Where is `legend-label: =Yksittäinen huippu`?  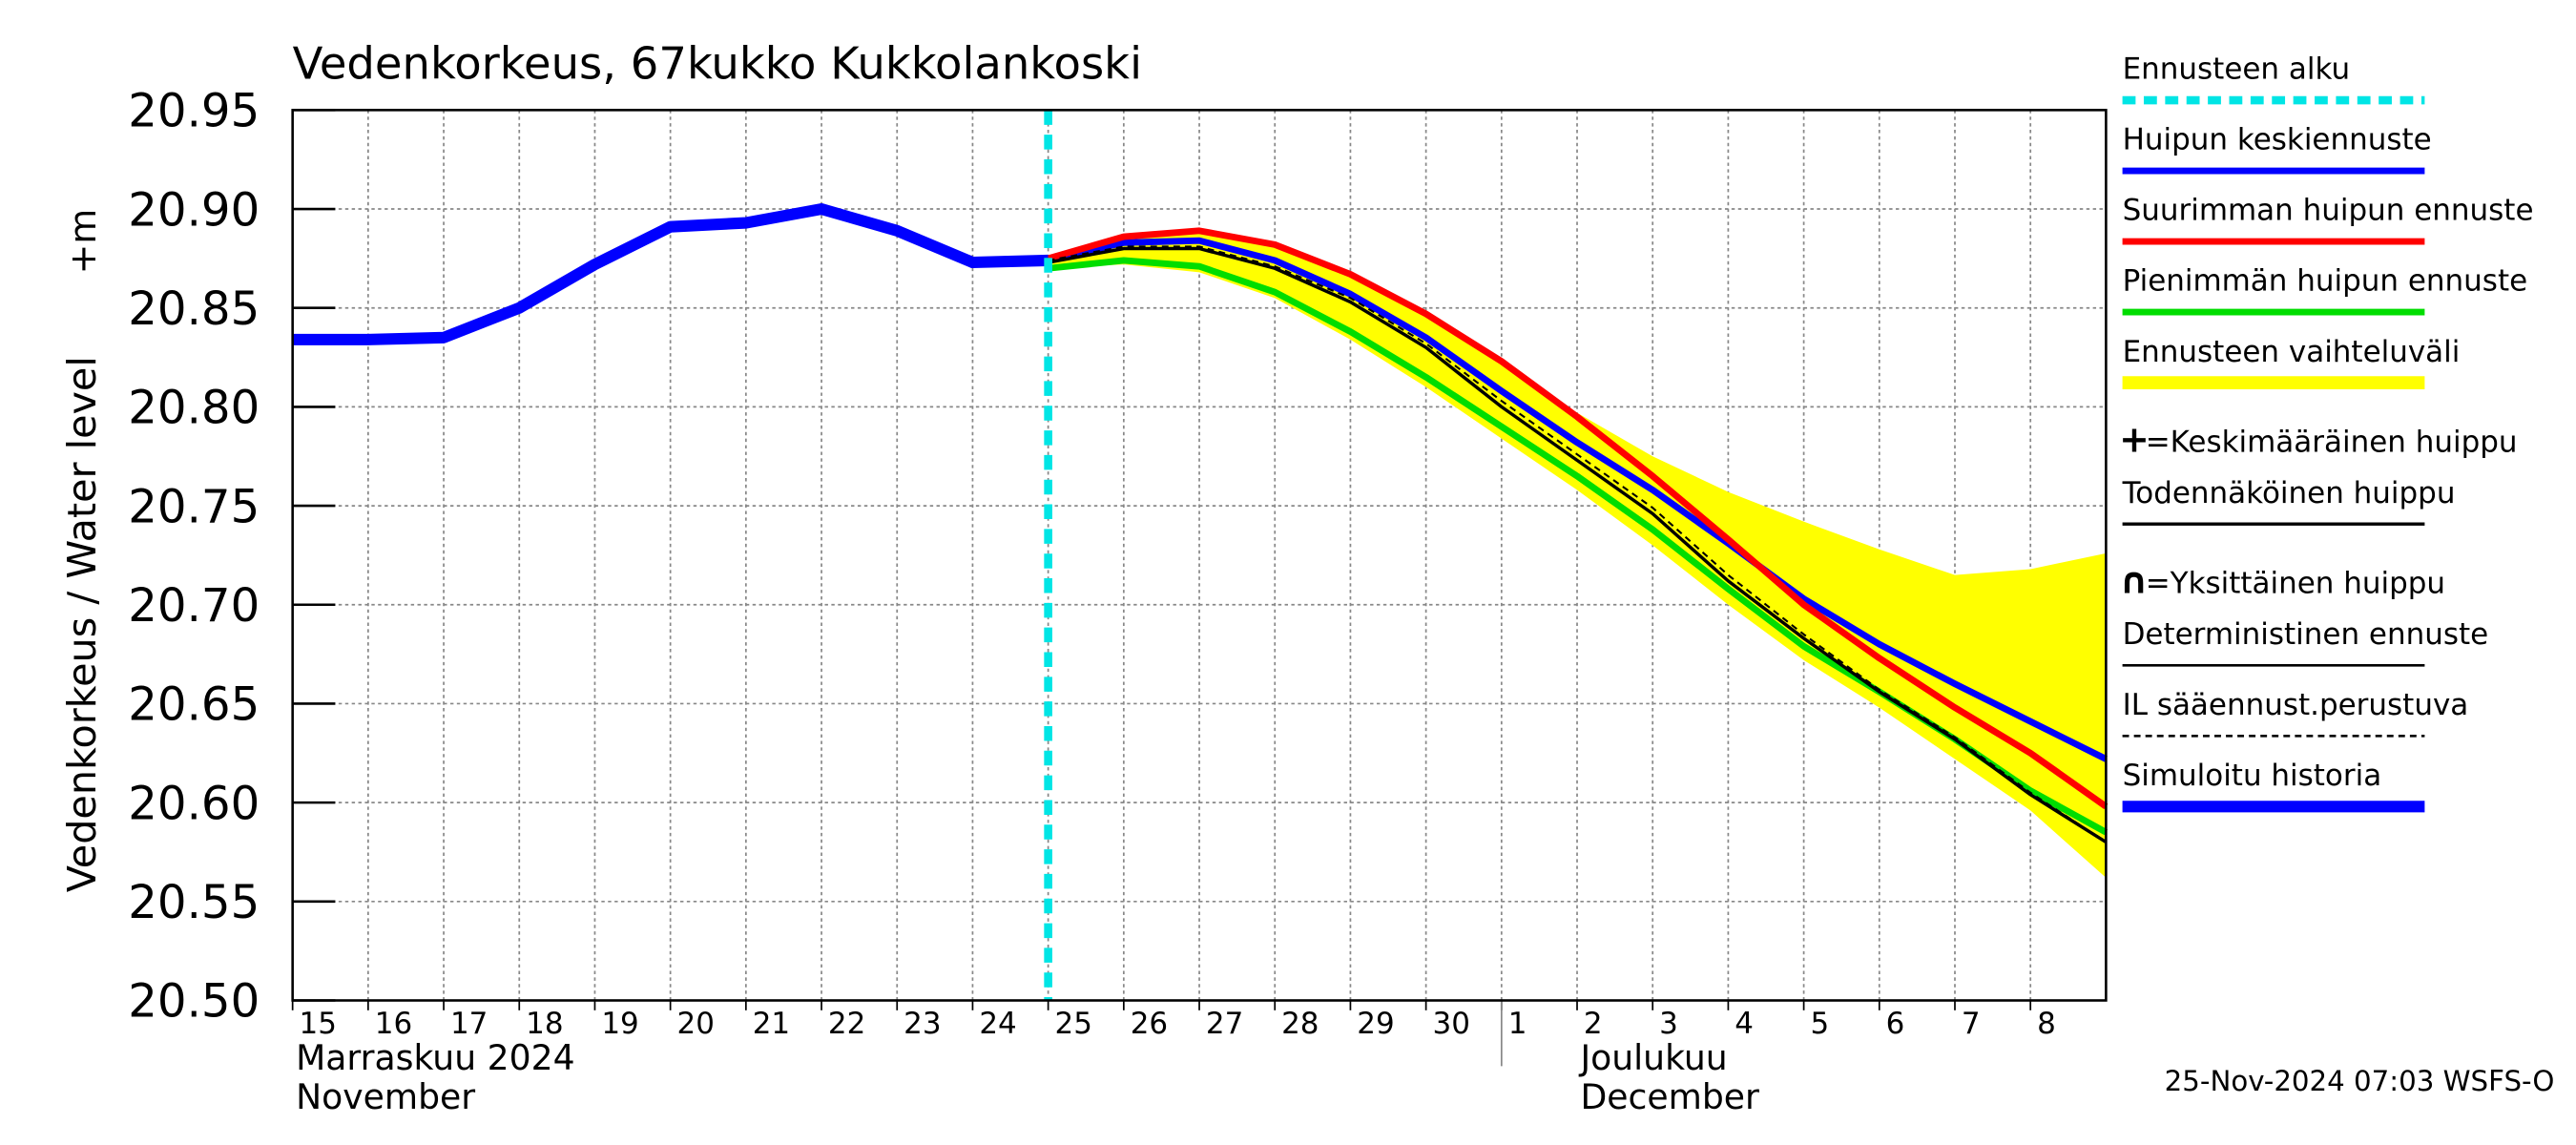
legend-label: =Yksittäinen huippu is located at coordinates (2295, 584).